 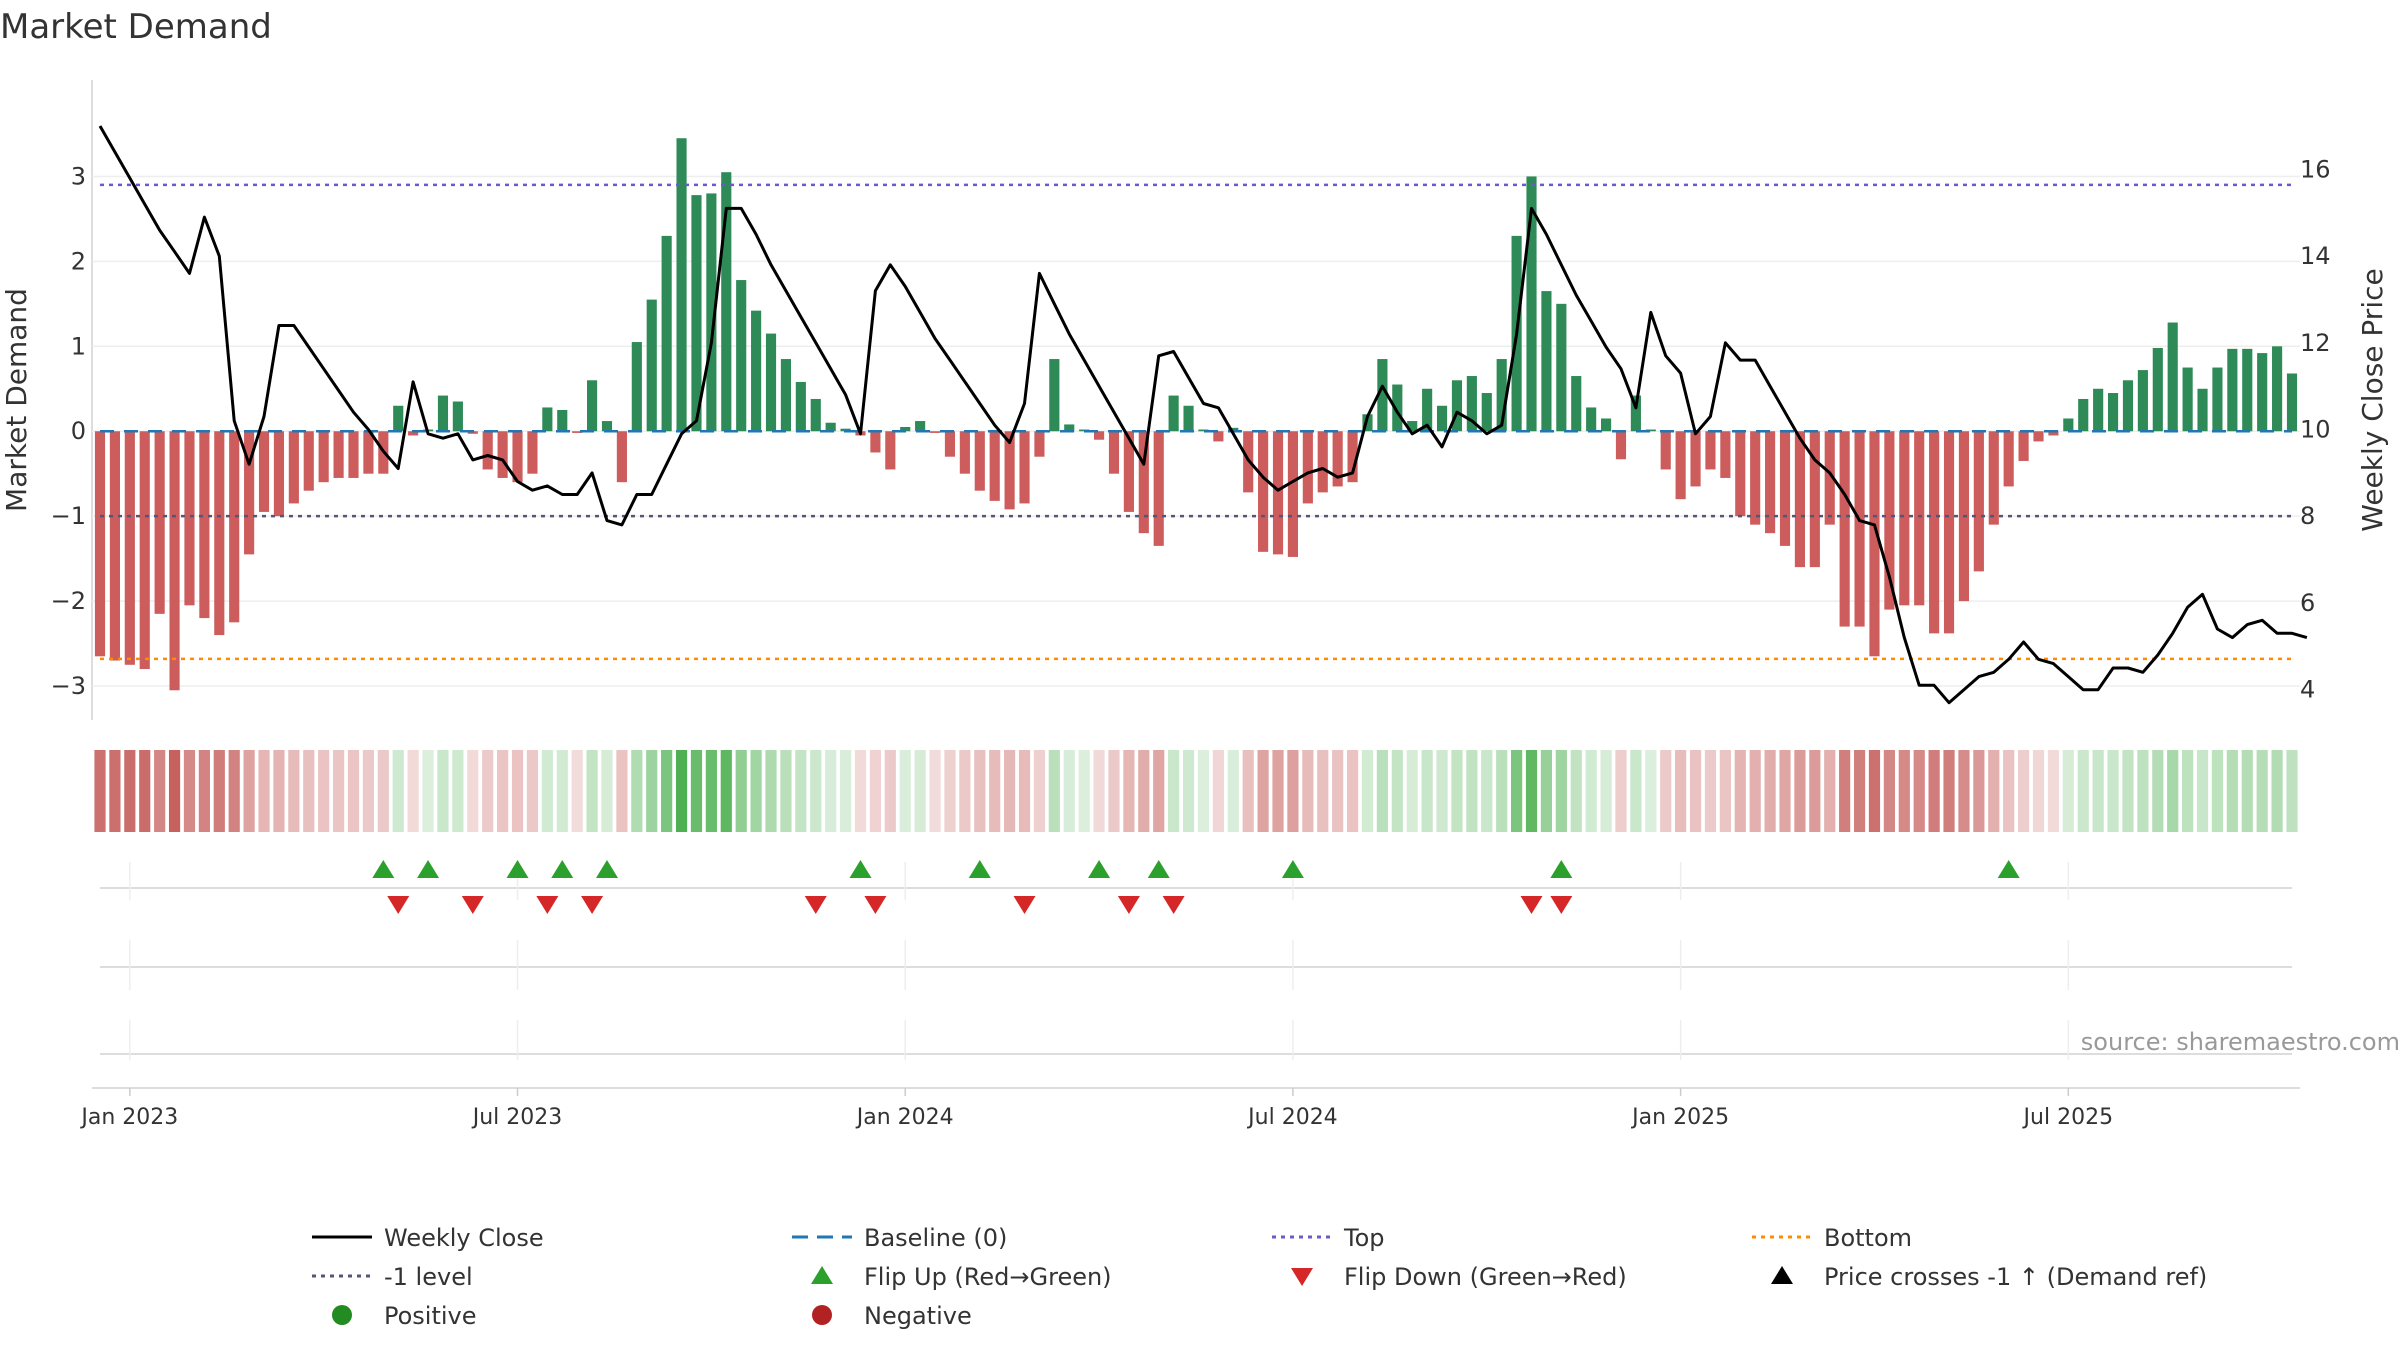 I want to click on legend-swatch-triangle-up, so click(x=822, y=1275).